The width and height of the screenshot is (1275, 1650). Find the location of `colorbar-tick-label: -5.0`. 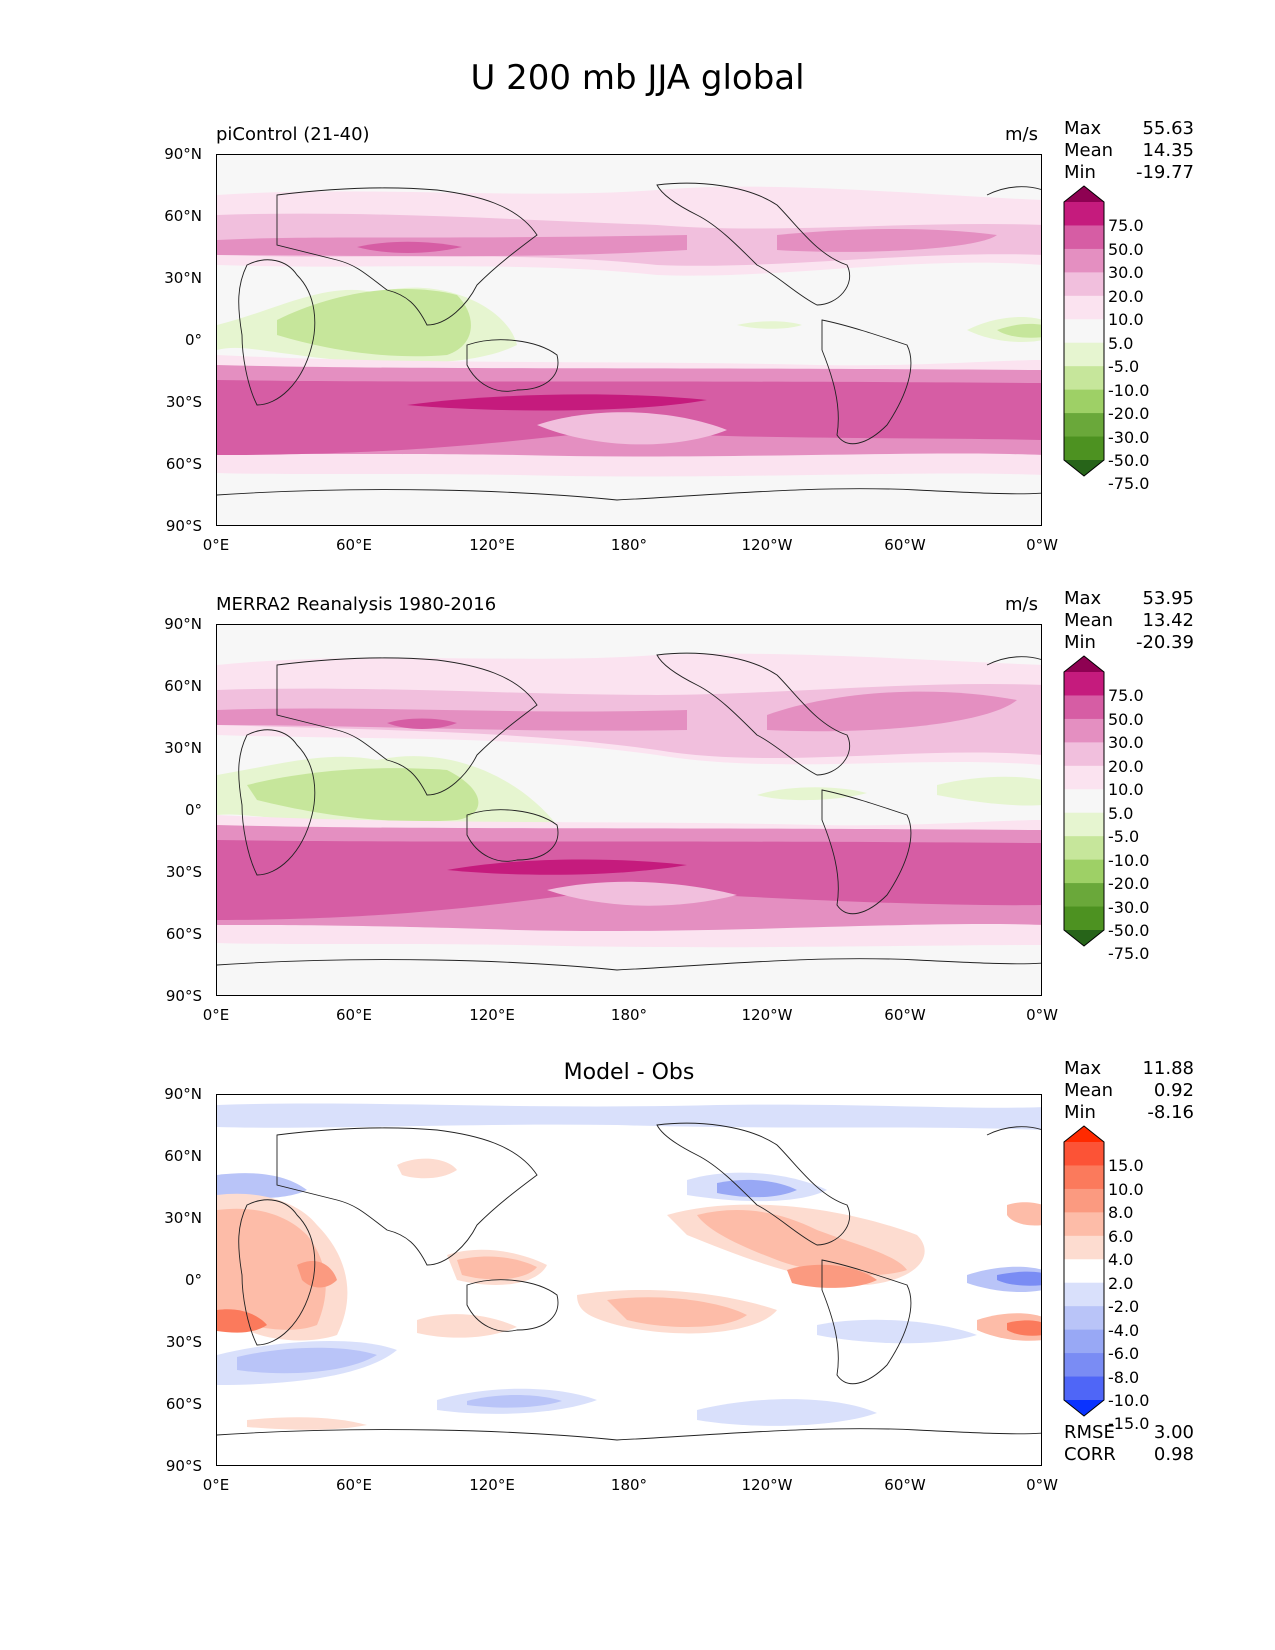

colorbar-tick-label: -5.0 is located at coordinates (1124, 837).